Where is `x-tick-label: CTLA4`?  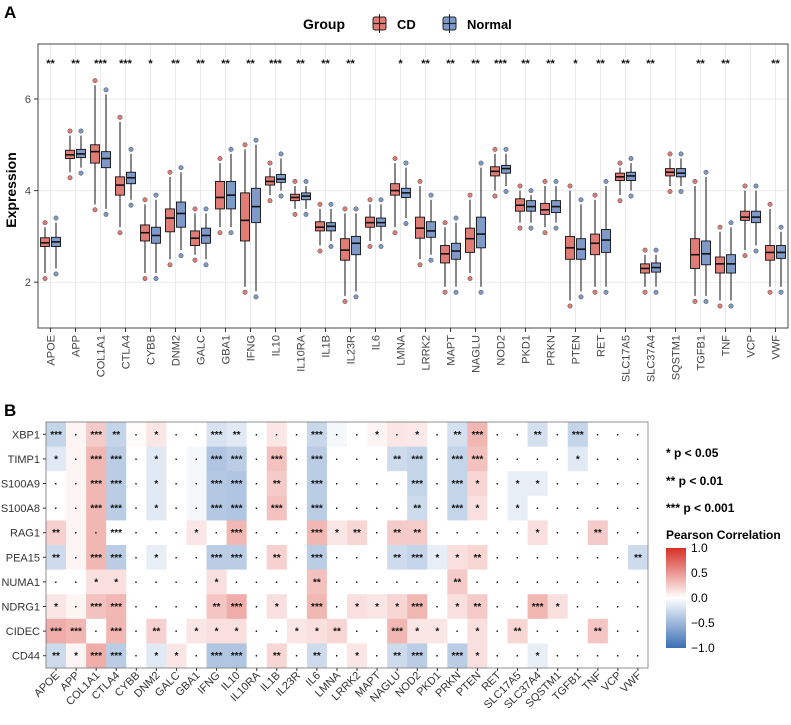 x-tick-label: CTLA4 is located at coordinates (127, 352).